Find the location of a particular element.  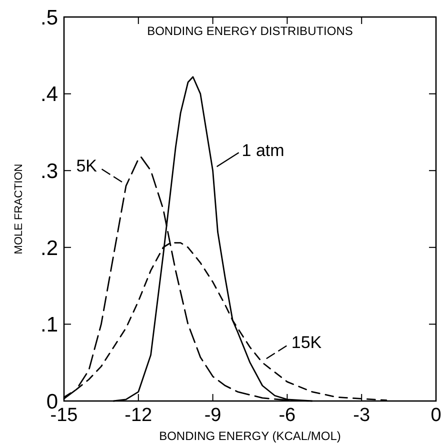

x-tick-label: -9 is located at coordinates (213, 415).